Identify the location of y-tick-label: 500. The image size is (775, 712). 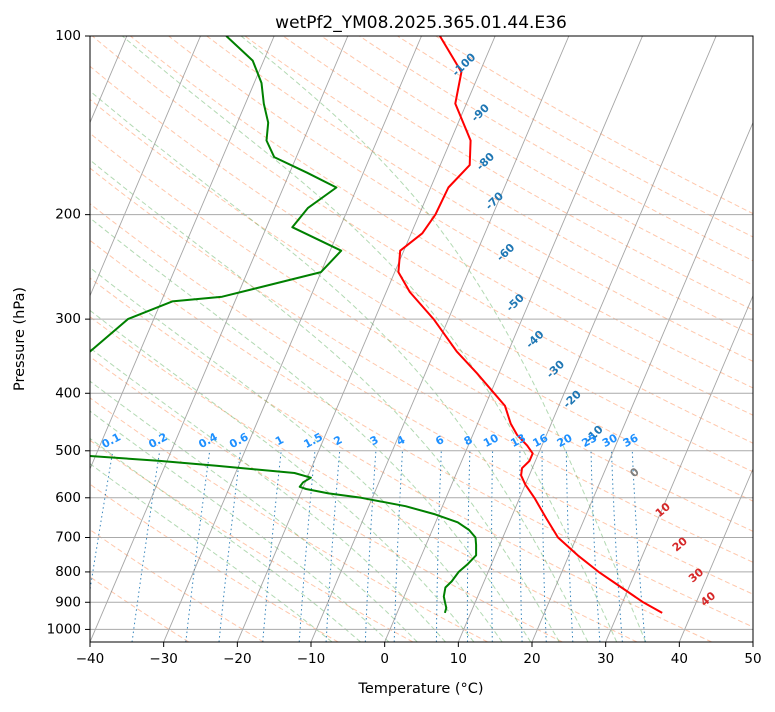
(68, 451).